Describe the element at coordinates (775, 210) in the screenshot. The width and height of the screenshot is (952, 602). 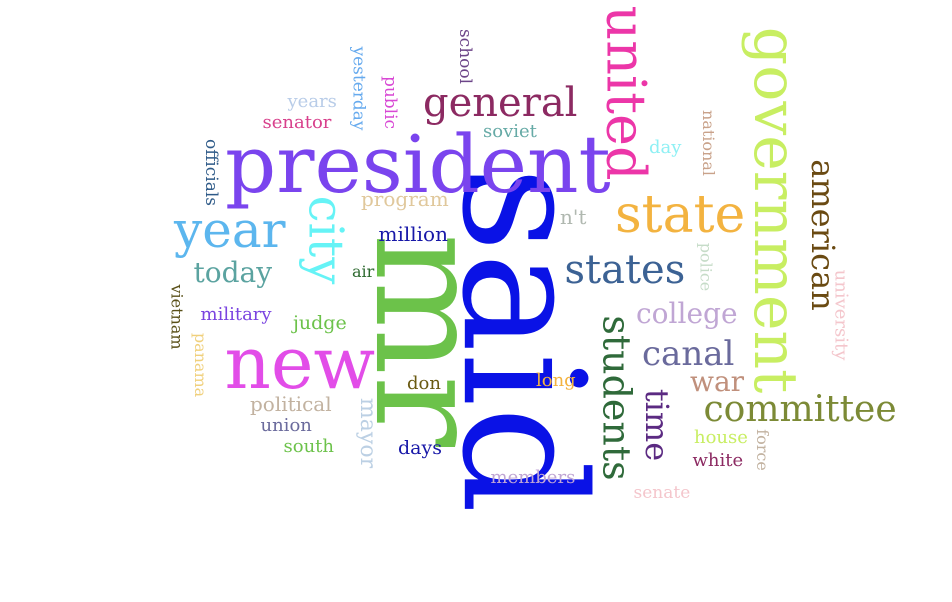
I see `word: government` at that location.